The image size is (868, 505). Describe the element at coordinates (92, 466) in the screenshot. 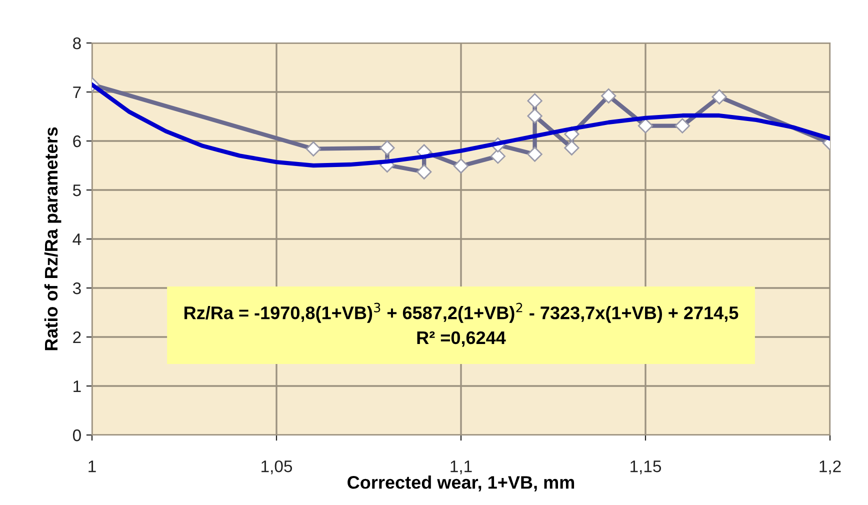

I see `x-tick-label: 1` at that location.